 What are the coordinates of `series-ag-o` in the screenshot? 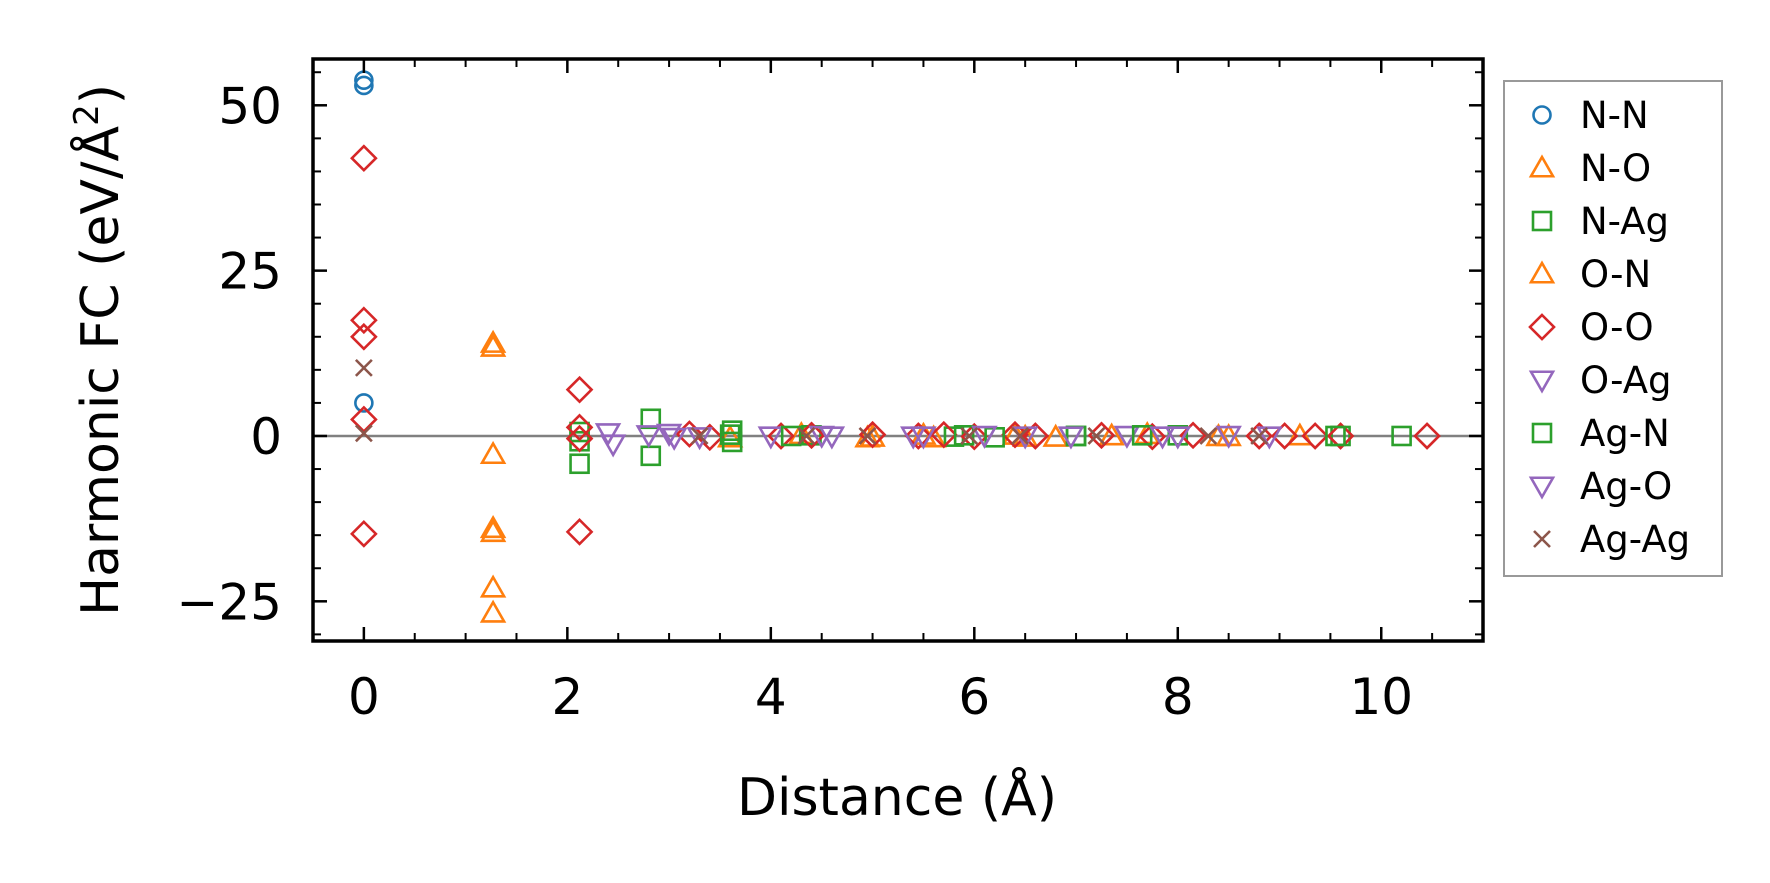 It's located at (948, 437).